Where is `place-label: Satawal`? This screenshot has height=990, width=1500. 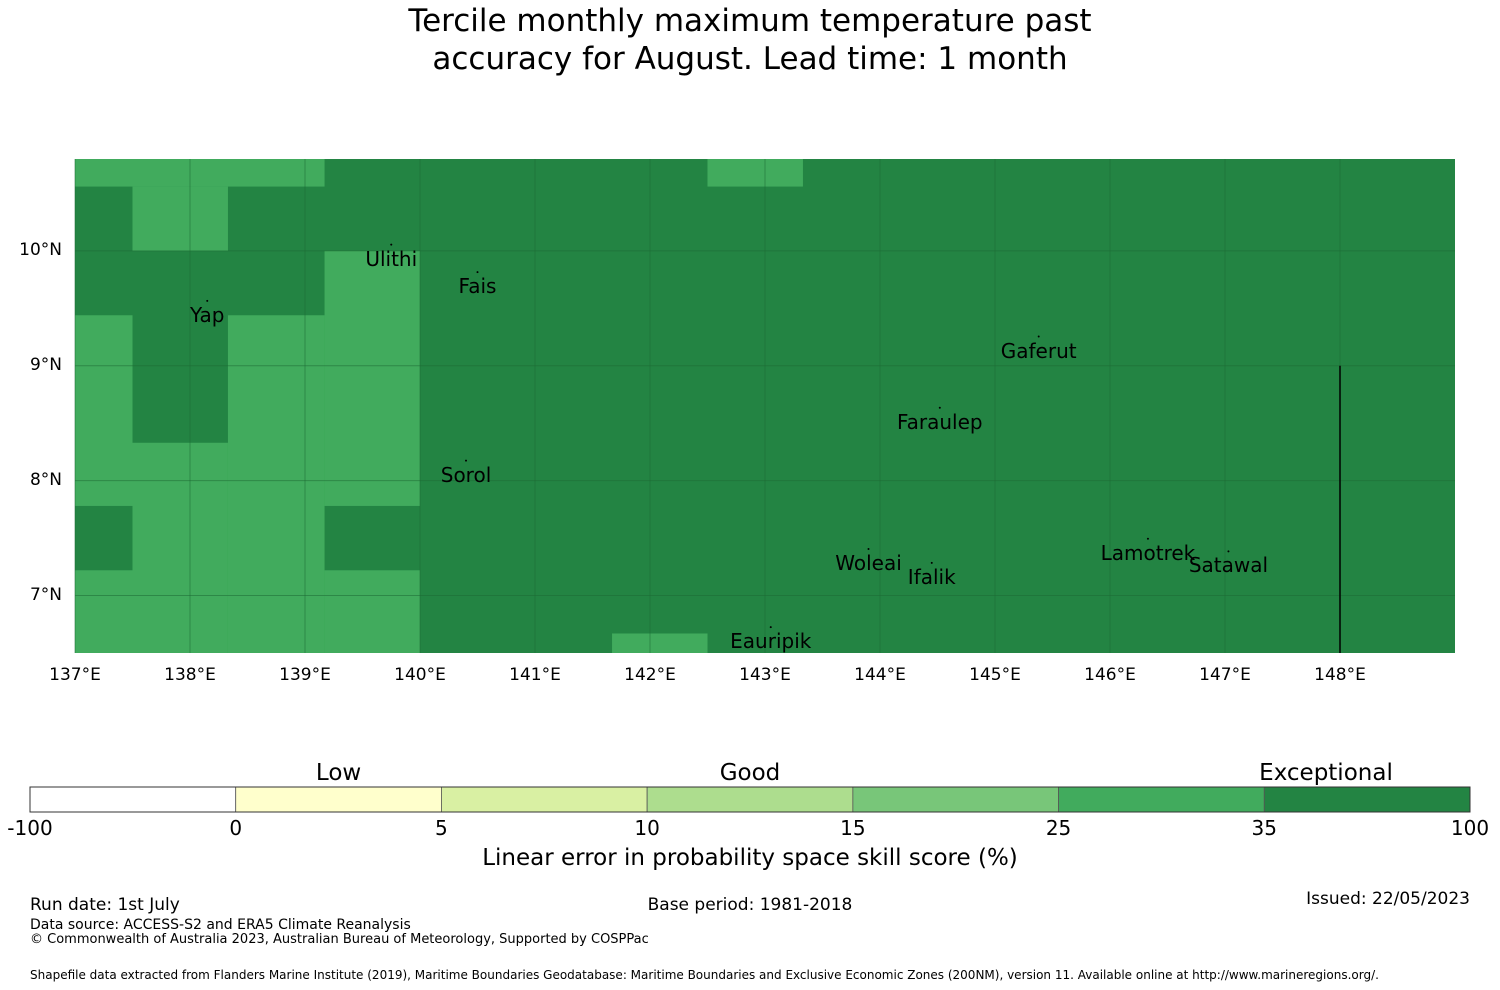
place-label: Satawal is located at coordinates (1228, 565).